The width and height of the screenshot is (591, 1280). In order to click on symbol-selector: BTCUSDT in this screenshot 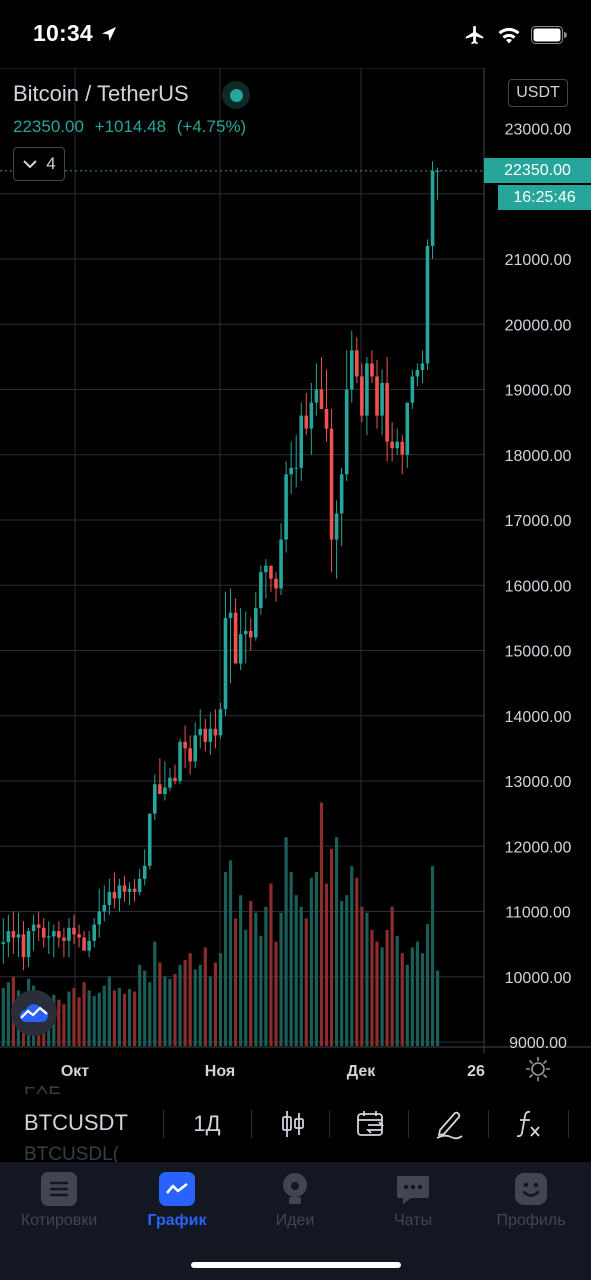, I will do `click(76, 1122)`.